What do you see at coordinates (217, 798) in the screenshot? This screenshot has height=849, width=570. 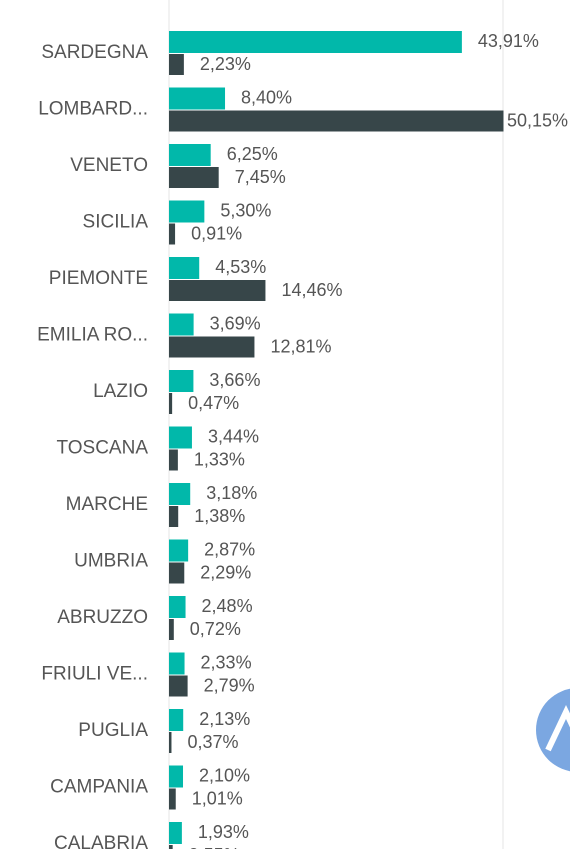 I see `value-label: 1,01%` at bounding box center [217, 798].